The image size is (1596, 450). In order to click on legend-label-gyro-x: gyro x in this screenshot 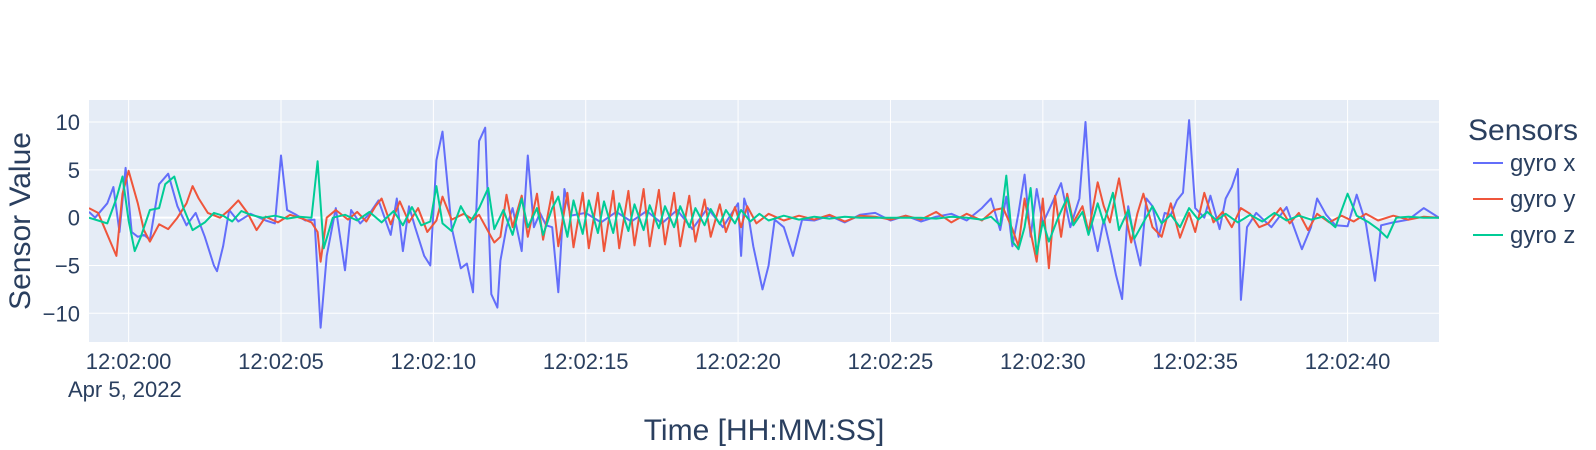, I will do `click(1542, 163)`.